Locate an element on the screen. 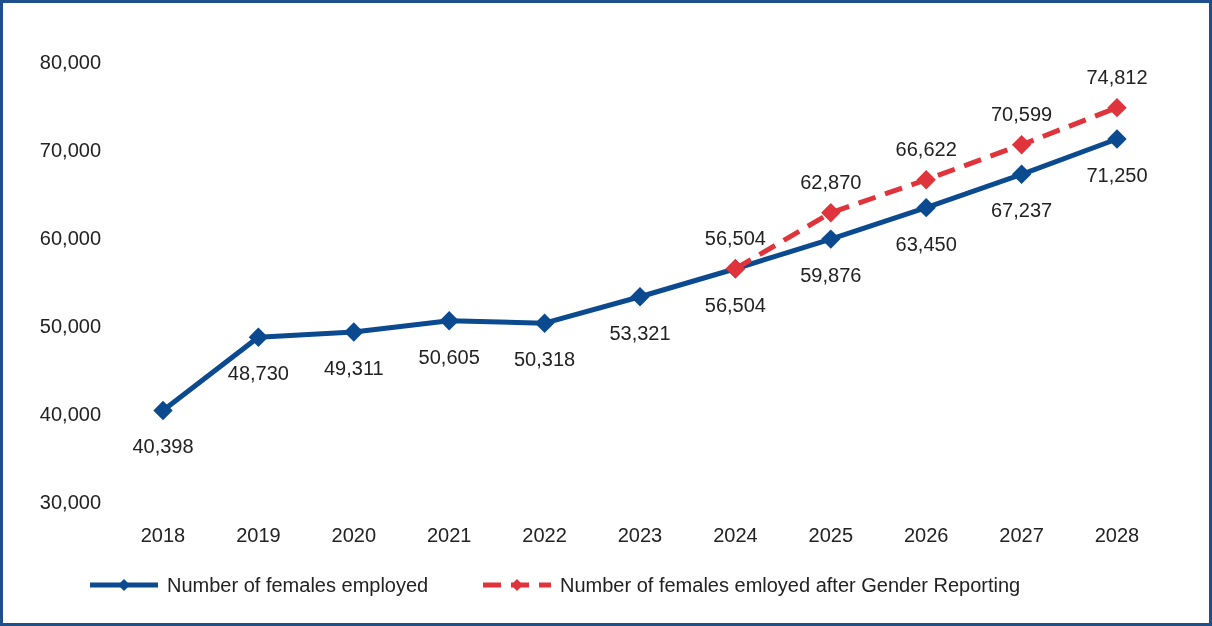  x-tick-label: 2024 is located at coordinates (735, 535).